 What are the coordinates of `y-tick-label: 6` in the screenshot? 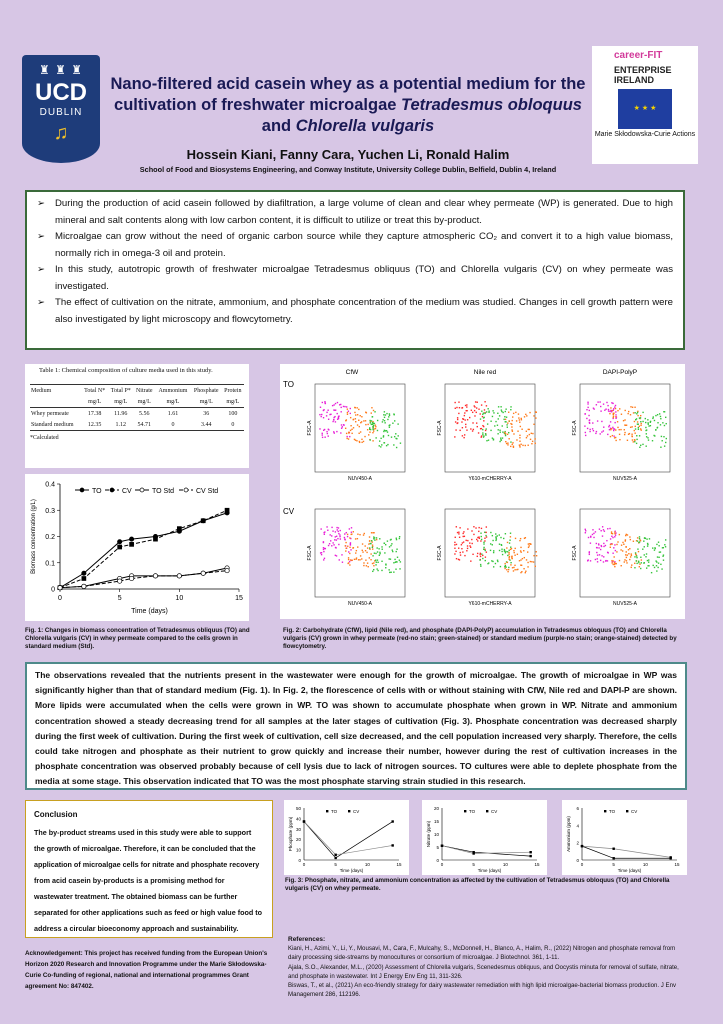 It's located at (577, 808).